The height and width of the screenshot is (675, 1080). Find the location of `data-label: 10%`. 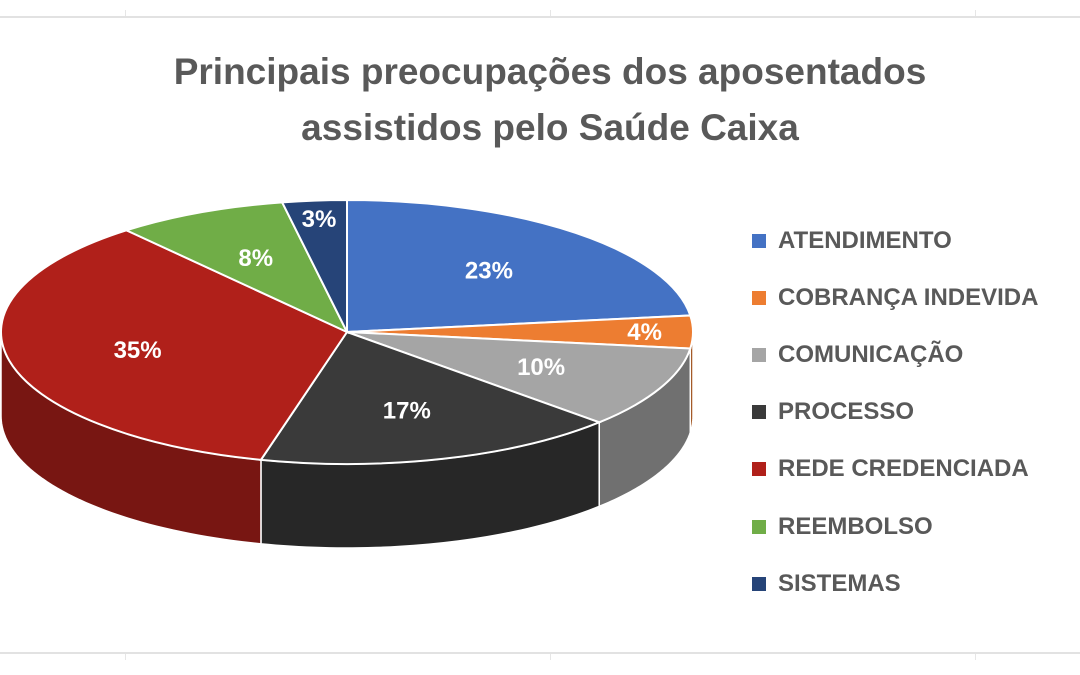

data-label: 10% is located at coordinates (541, 367).